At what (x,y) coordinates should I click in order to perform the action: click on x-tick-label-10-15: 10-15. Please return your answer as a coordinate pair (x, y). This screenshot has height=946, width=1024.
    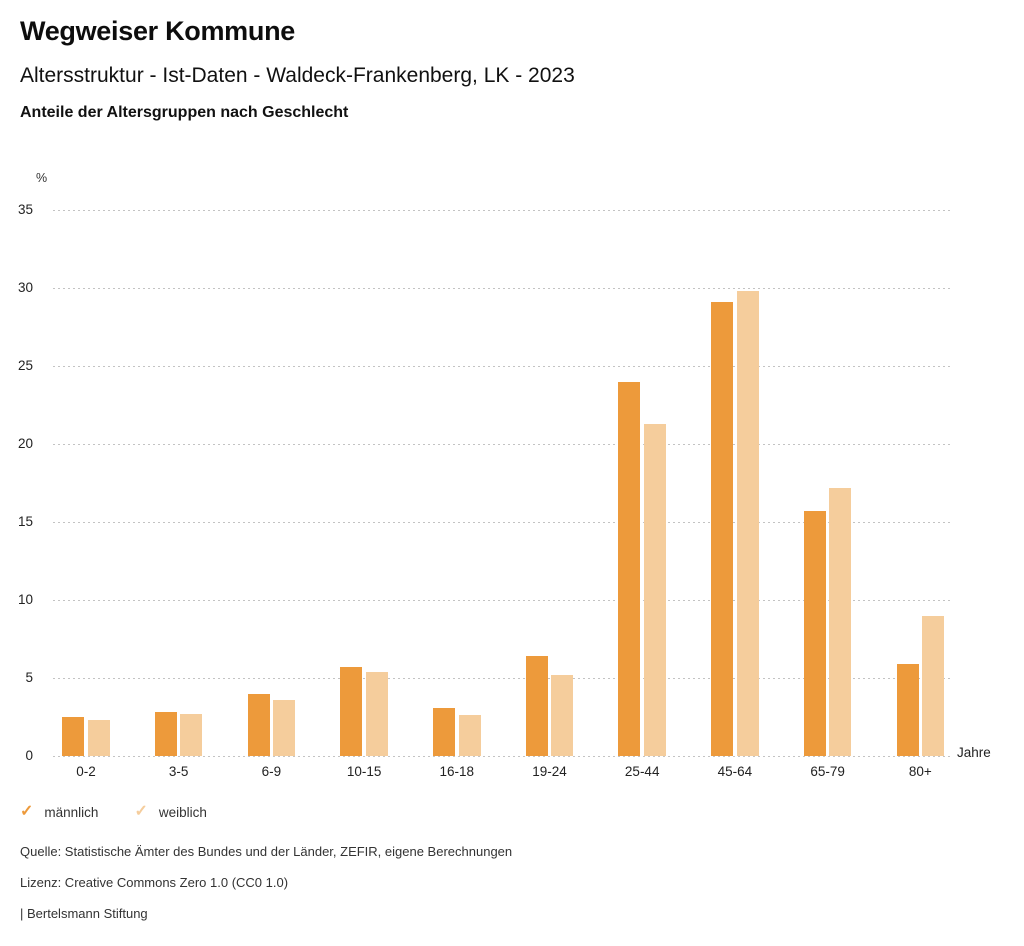
    Looking at the image, I should click on (364, 771).